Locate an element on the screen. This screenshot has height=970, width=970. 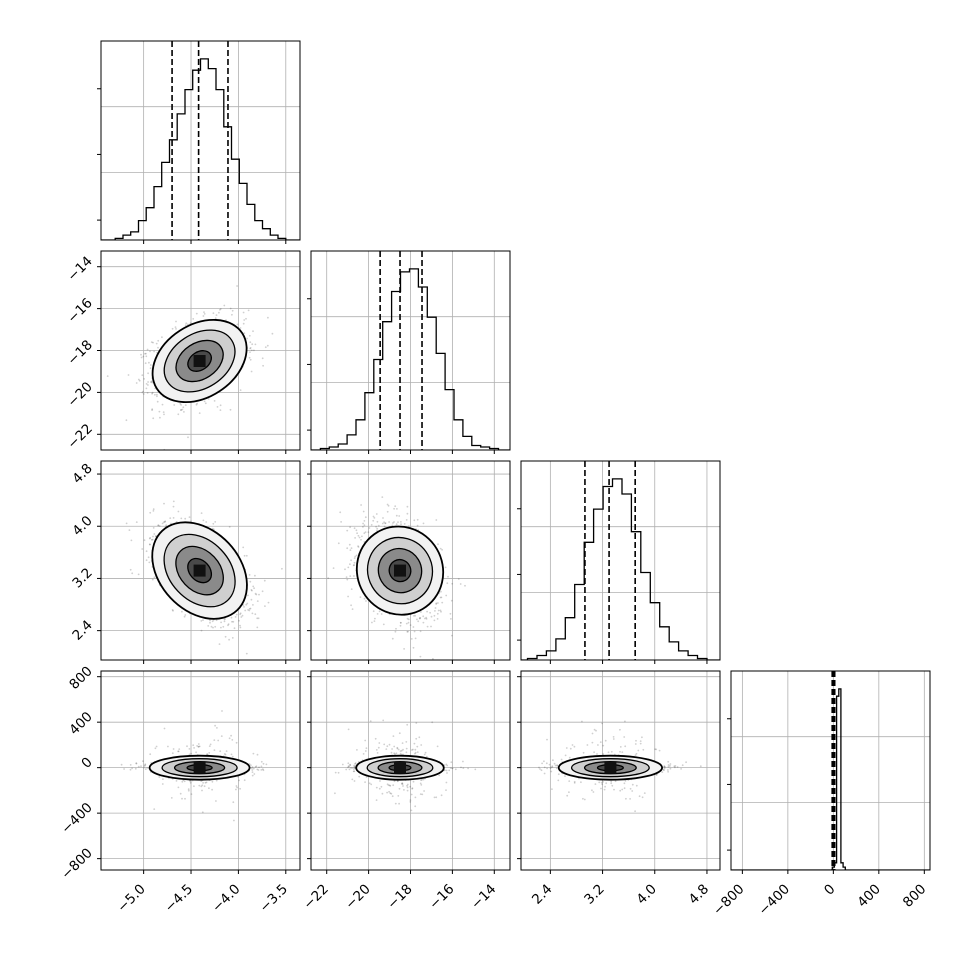
x-tick-label: 3.2 is located at coordinates (594, 894).